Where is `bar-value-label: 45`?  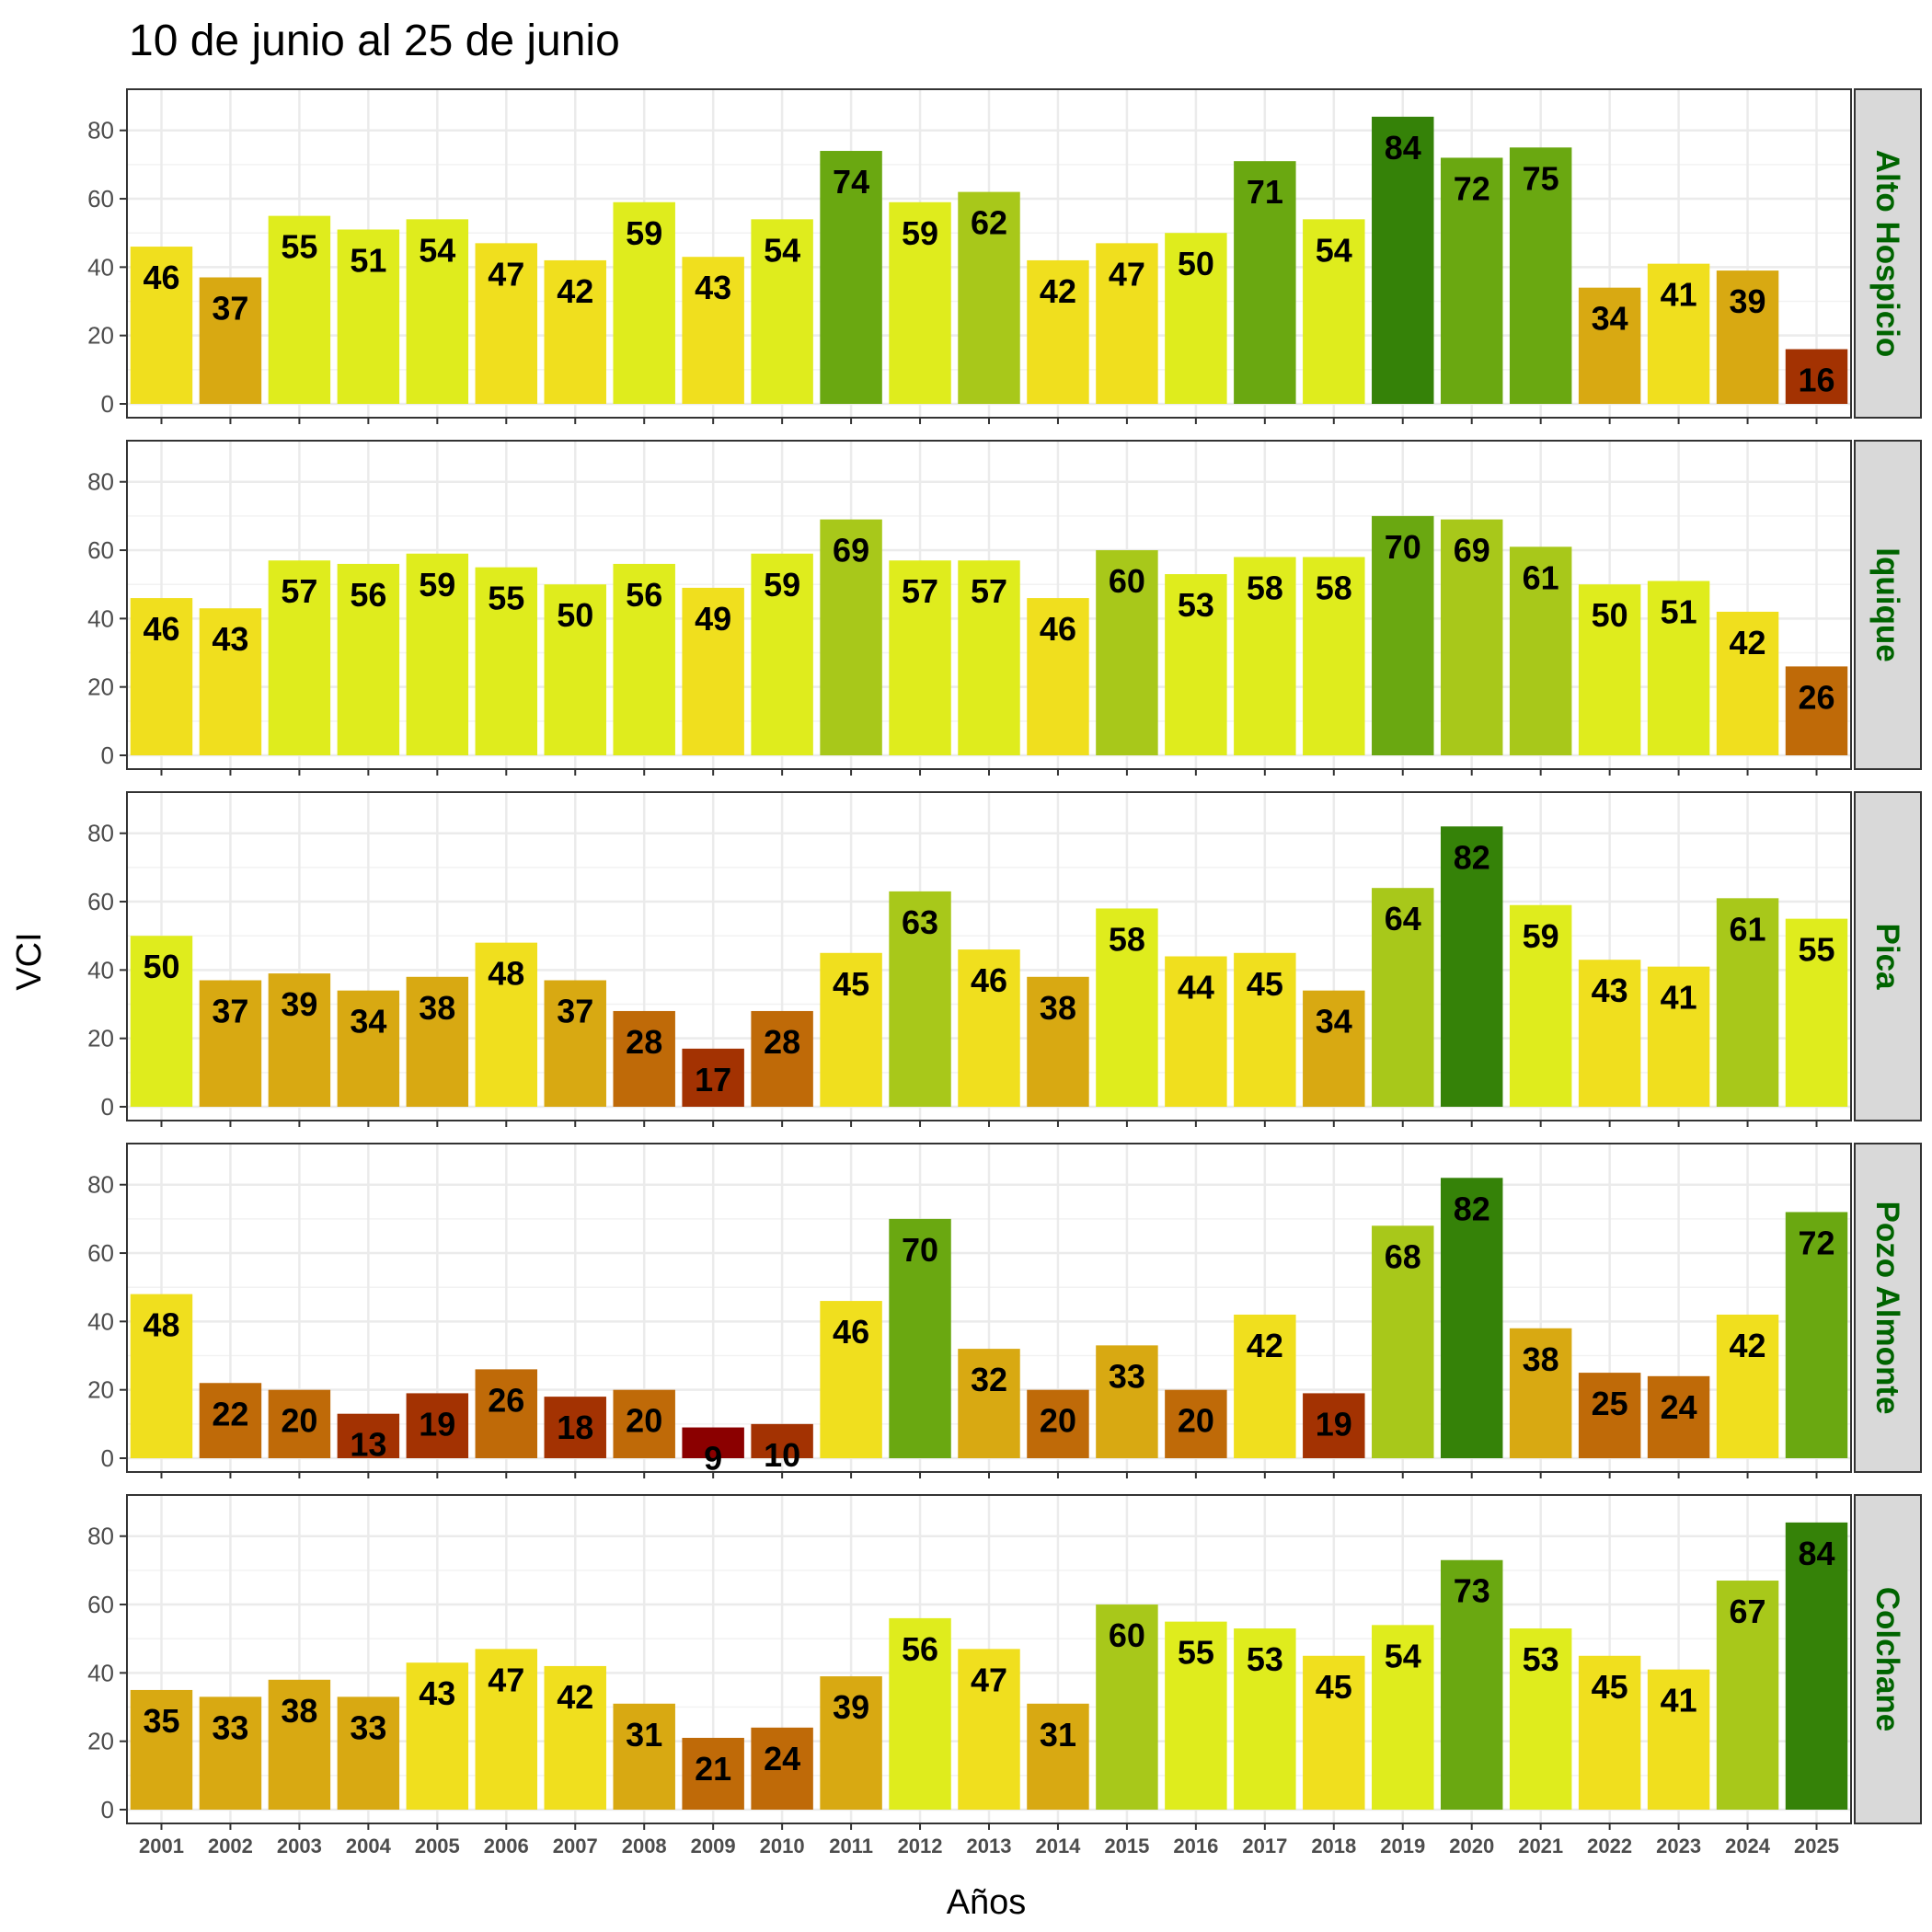
bar-value-label: 45 is located at coordinates (851, 984).